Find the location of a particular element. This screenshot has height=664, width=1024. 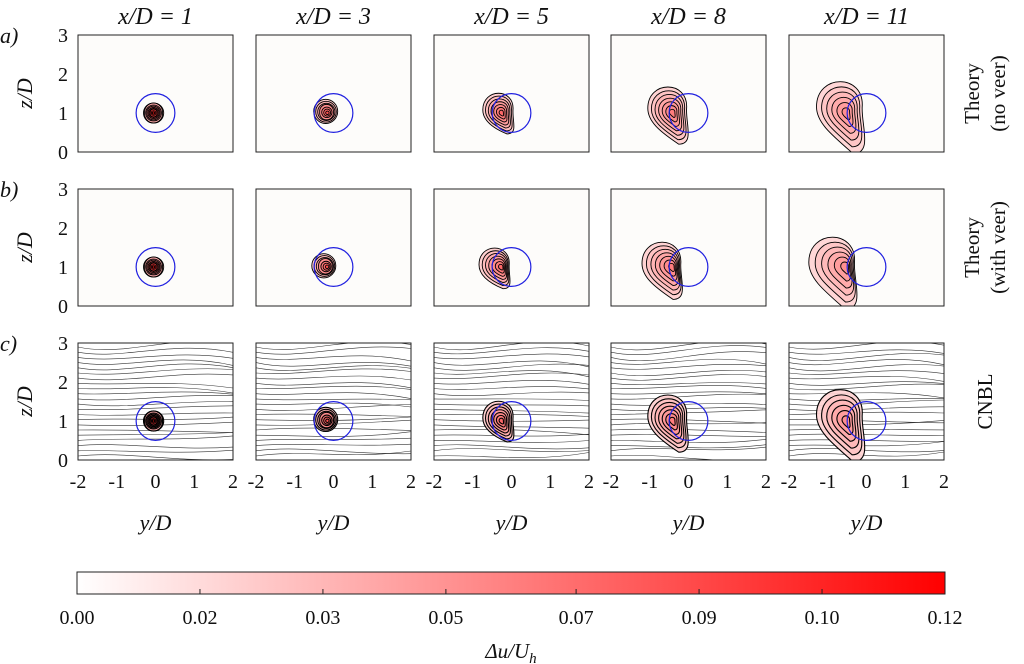

column-title: x/D = 11 is located at coordinates (866, 17).